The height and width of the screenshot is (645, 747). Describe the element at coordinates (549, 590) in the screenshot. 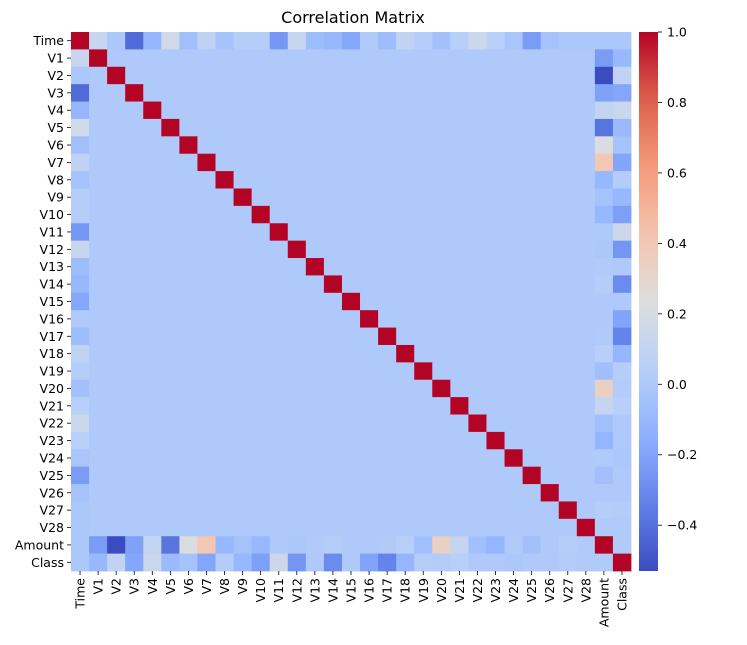

I see `x-tick-label: V26` at that location.